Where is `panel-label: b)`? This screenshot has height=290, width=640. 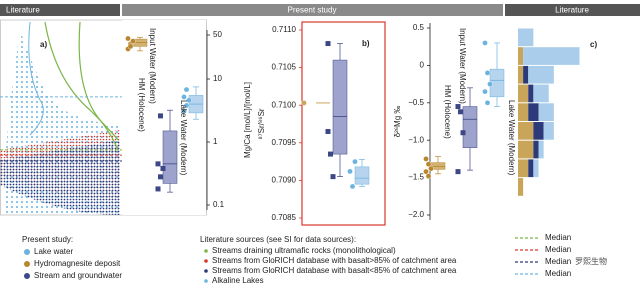 panel-label: b) is located at coordinates (366, 43).